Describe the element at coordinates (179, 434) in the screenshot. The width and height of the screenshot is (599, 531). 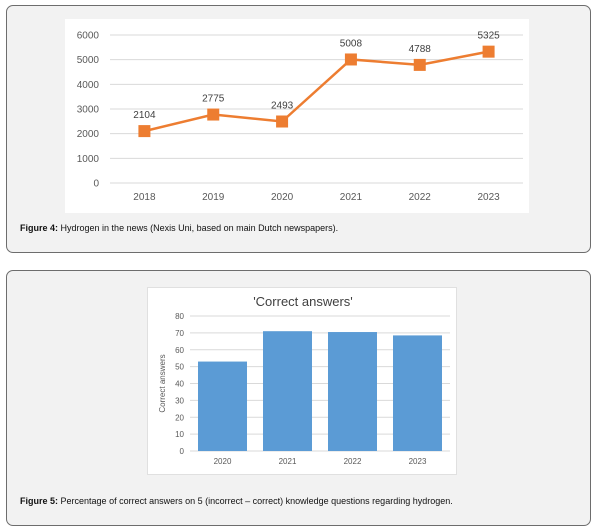
I see `y-tick-label: 10` at that location.